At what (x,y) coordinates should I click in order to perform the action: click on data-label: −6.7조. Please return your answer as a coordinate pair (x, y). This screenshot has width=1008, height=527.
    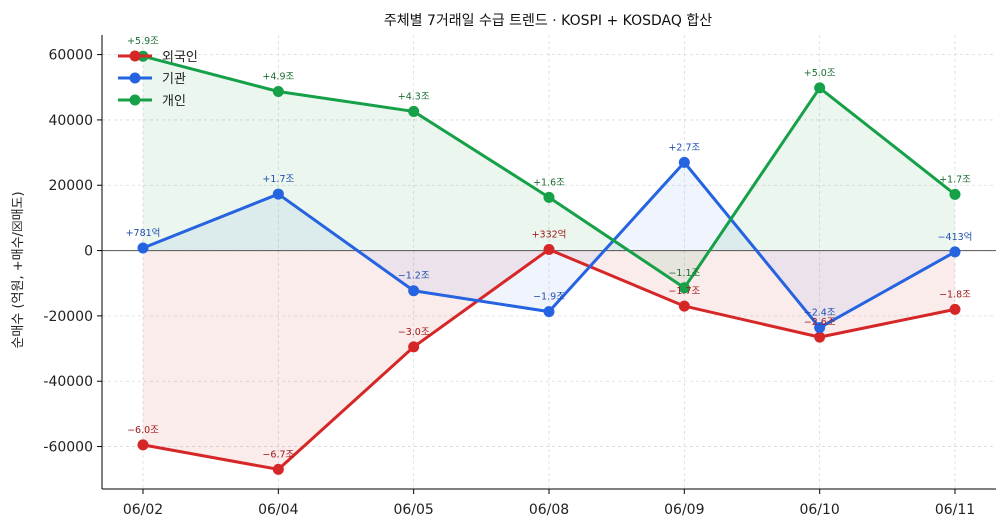
    Looking at the image, I should click on (278, 454).